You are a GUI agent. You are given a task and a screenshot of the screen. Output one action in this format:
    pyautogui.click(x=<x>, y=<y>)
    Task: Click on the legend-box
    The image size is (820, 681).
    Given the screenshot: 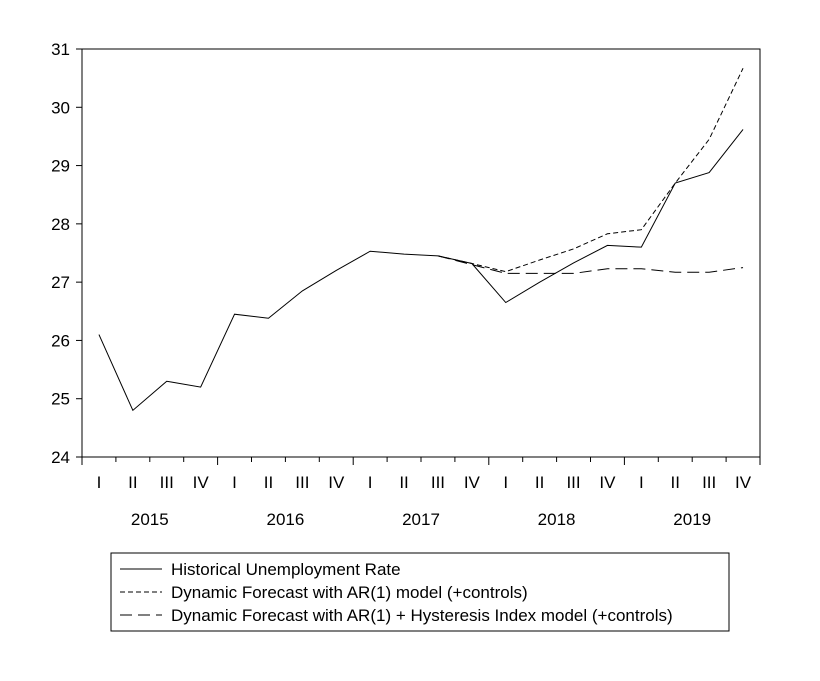 What is the action you would take?
    pyautogui.click(x=420, y=592)
    